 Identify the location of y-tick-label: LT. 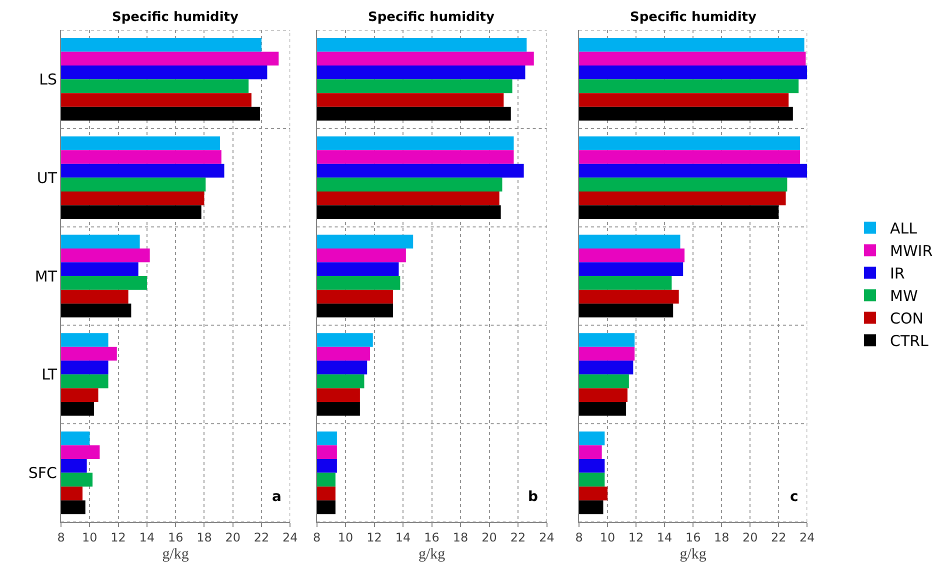
(50, 375).